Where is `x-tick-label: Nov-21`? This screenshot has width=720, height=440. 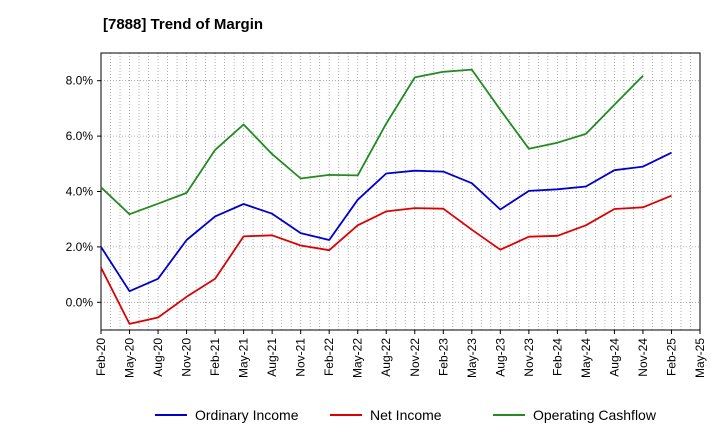 x-tick-label: Nov-21 is located at coordinates (301, 357).